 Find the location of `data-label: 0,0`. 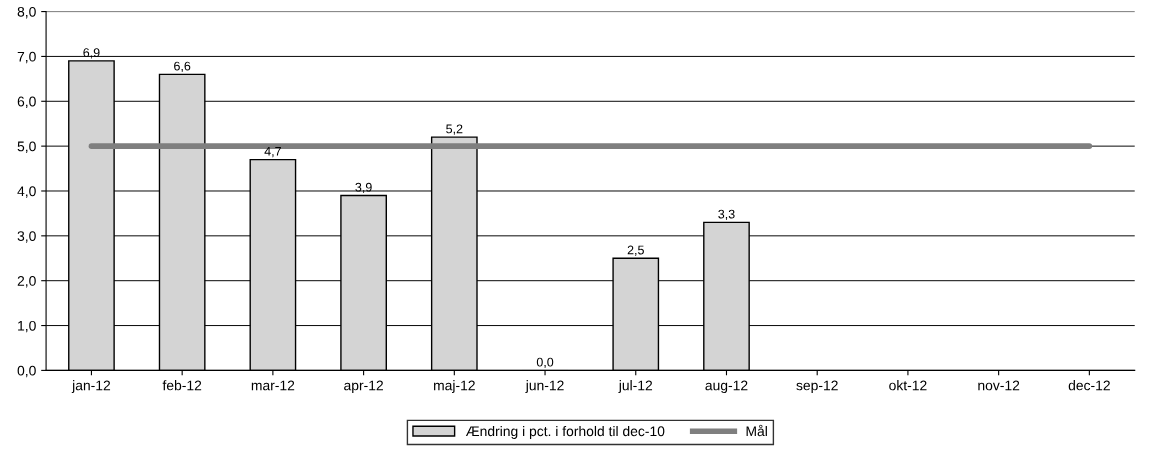

data-label: 0,0 is located at coordinates (545, 363).